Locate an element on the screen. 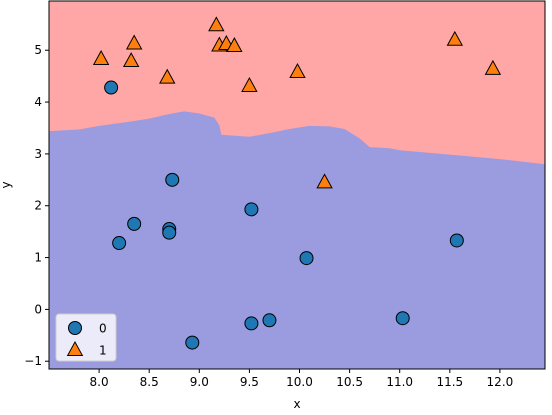 This screenshot has width=552, height=415. legend-box is located at coordinates (86, 337).